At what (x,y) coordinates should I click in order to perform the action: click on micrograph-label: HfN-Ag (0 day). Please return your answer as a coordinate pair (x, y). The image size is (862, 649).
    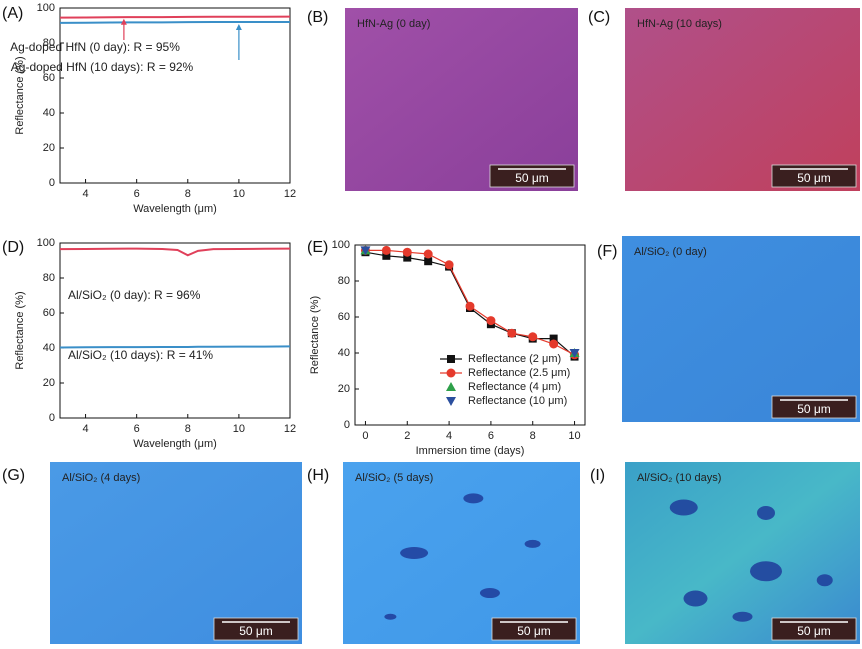
    Looking at the image, I should click on (393, 24).